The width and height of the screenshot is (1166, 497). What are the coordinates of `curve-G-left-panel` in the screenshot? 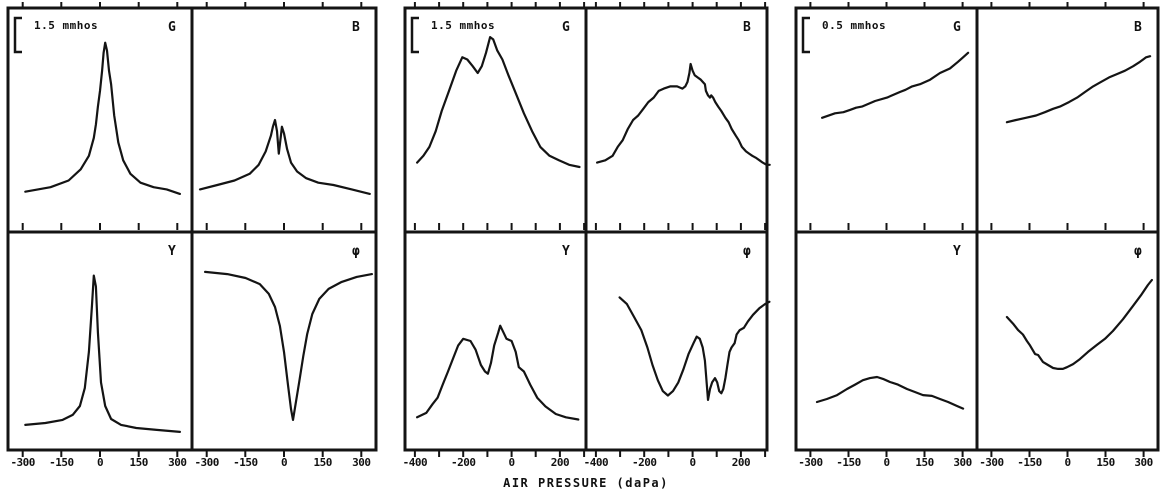 It's located at (102, 118).